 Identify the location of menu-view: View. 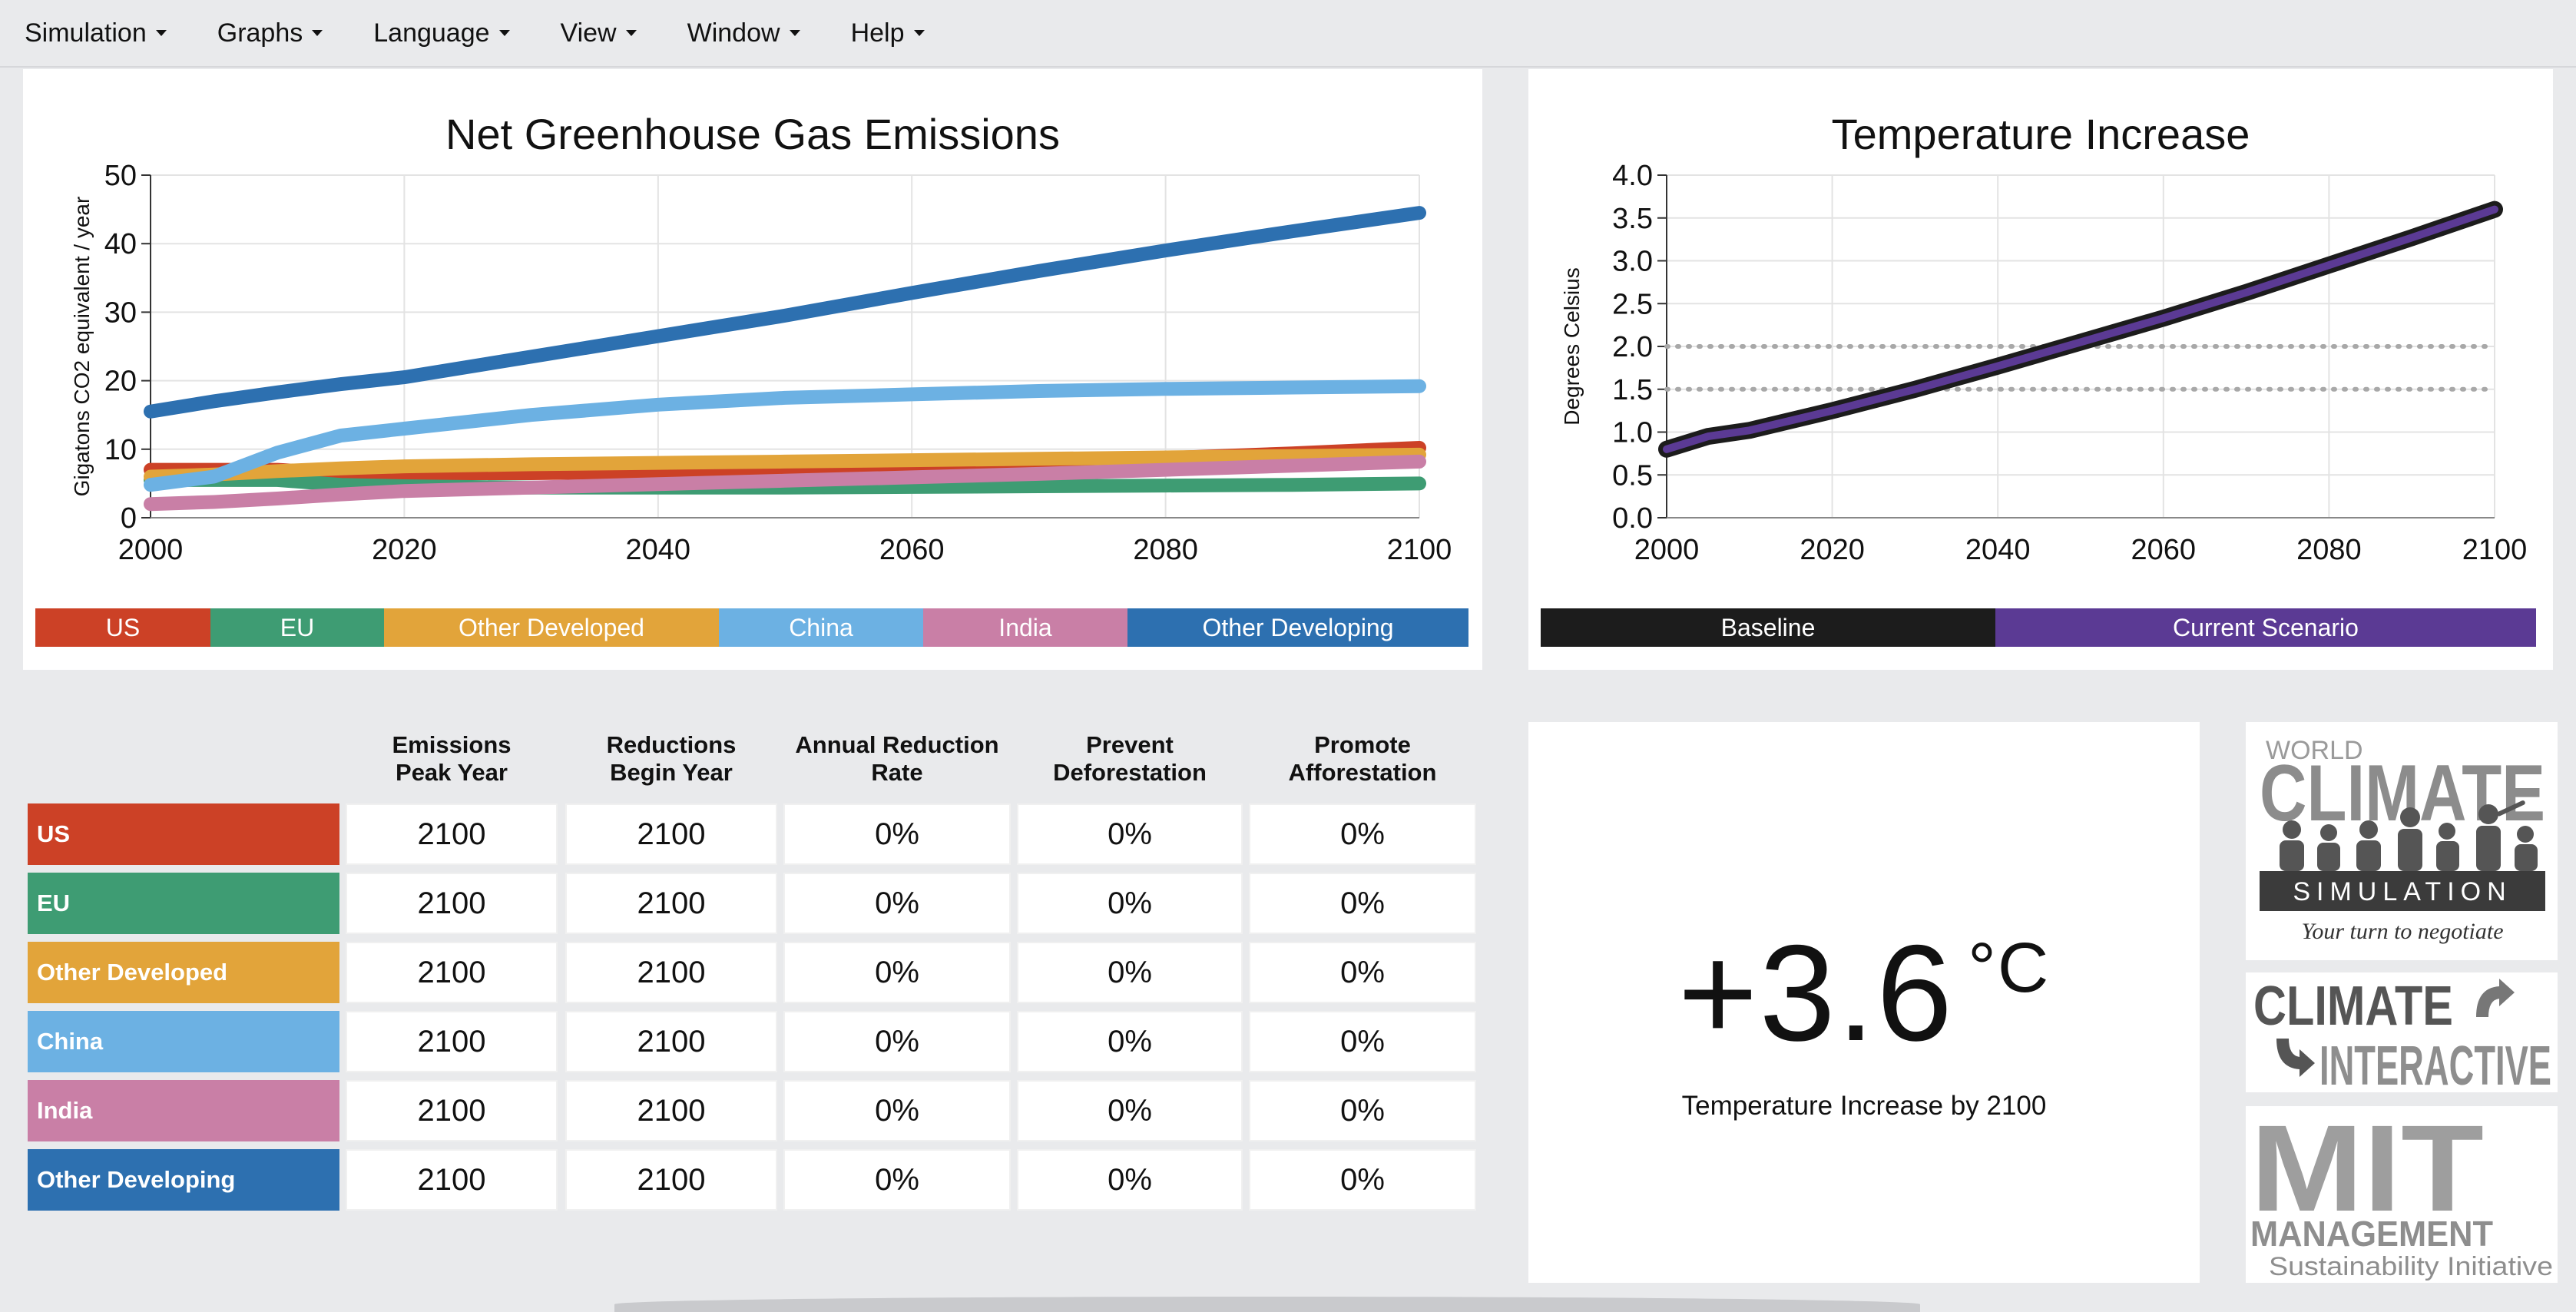
(599, 33).